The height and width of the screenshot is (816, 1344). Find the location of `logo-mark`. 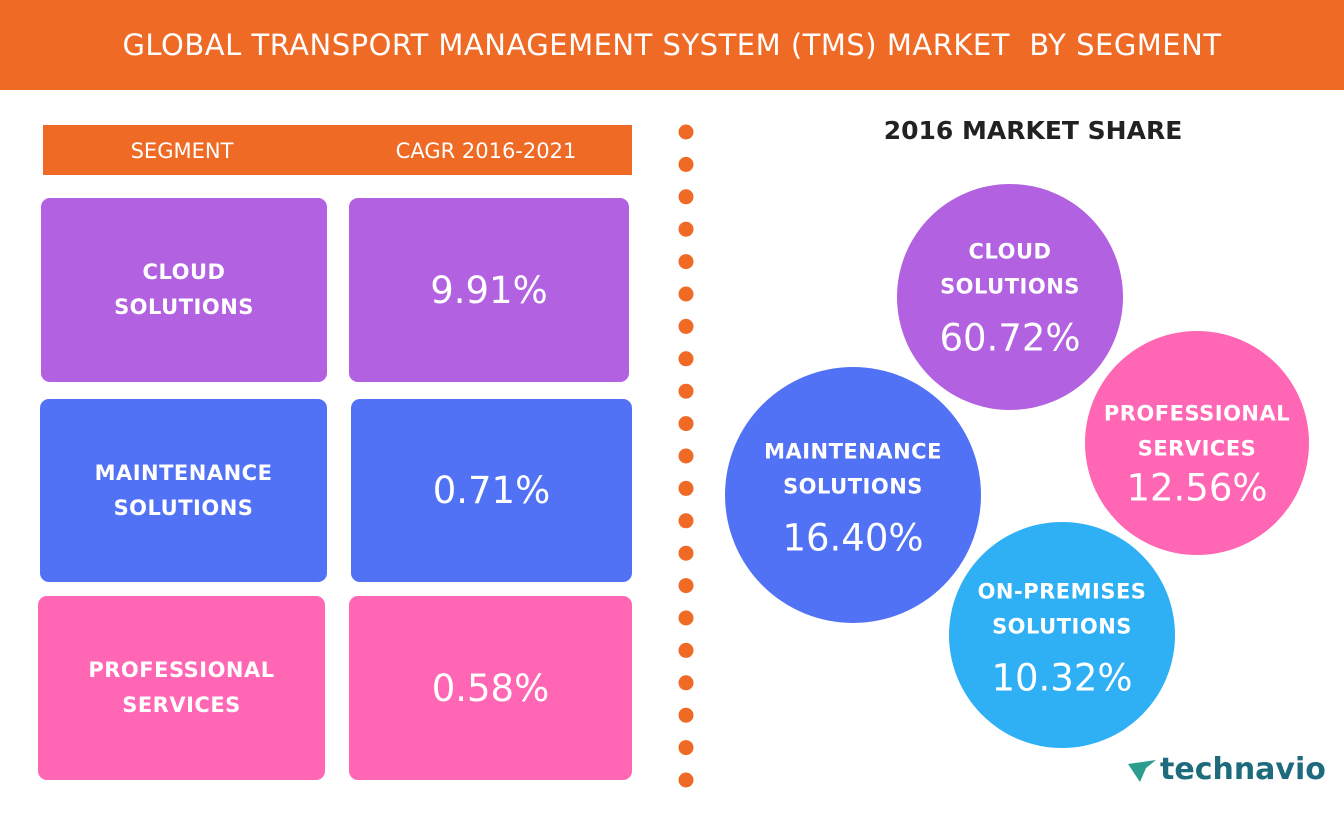

logo-mark is located at coordinates (1142, 771).